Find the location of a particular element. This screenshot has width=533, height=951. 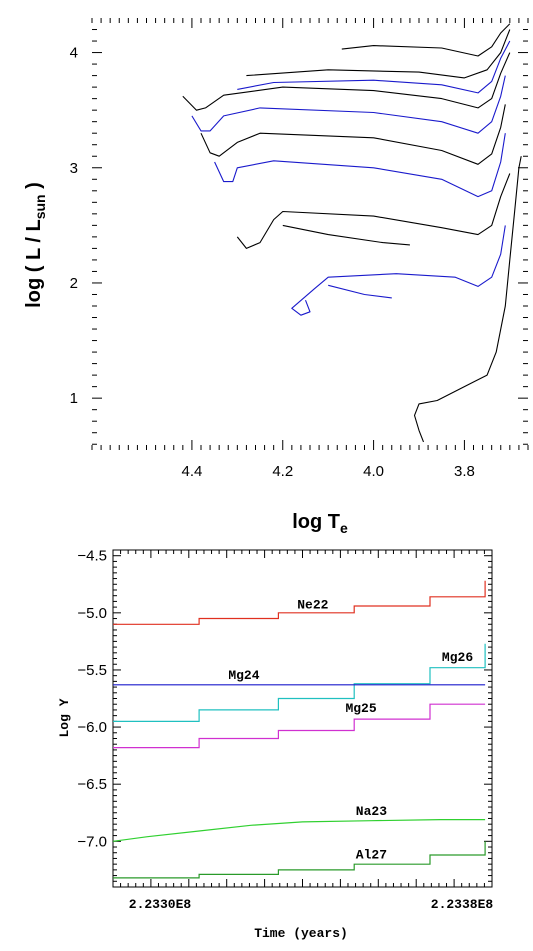

series-label-mg24: Mg24 is located at coordinates (243, 675).